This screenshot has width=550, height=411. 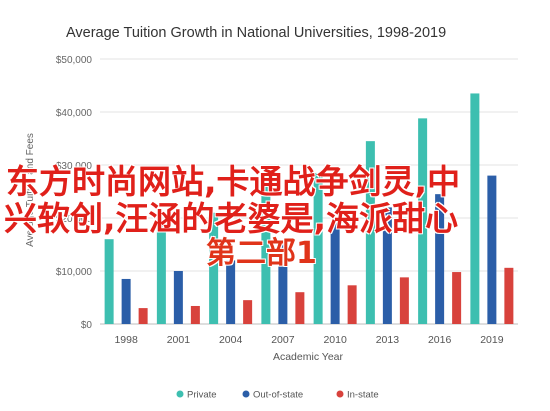 What do you see at coordinates (492, 249) in the screenshot?
I see `bar-out-of-state-2019` at bounding box center [492, 249].